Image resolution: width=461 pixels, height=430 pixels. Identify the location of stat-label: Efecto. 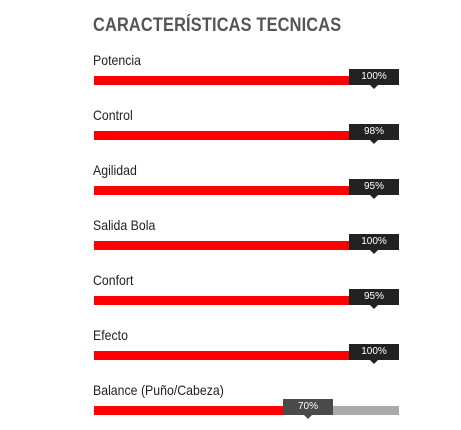
(110, 335).